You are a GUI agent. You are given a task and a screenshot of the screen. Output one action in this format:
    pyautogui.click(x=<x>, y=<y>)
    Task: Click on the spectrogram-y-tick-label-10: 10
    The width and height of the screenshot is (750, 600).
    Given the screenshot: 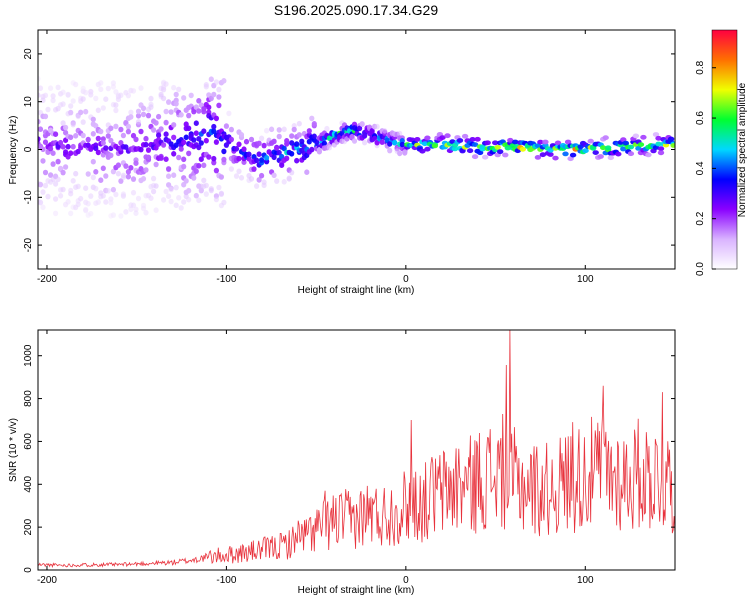 What is the action you would take?
    pyautogui.click(x=28, y=102)
    